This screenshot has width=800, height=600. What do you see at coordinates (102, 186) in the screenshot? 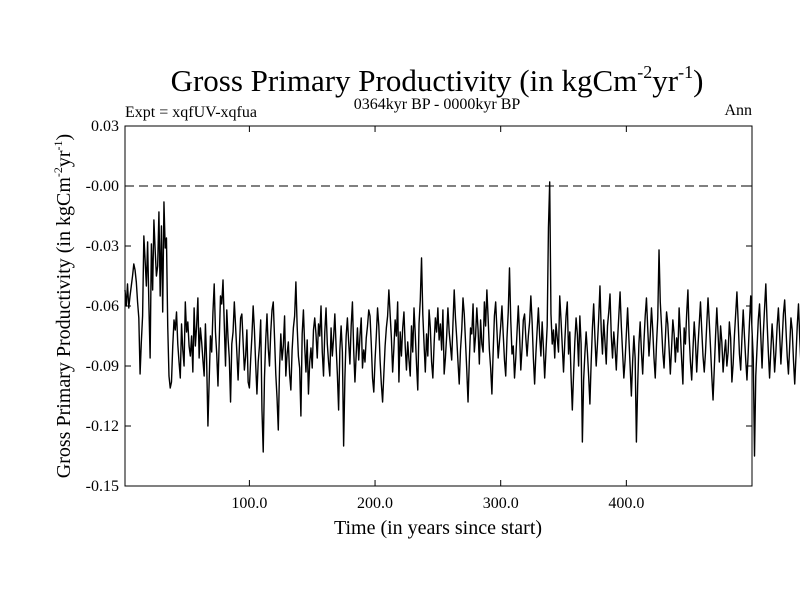
I see `y-tick-label: -0.00` at bounding box center [102, 186].